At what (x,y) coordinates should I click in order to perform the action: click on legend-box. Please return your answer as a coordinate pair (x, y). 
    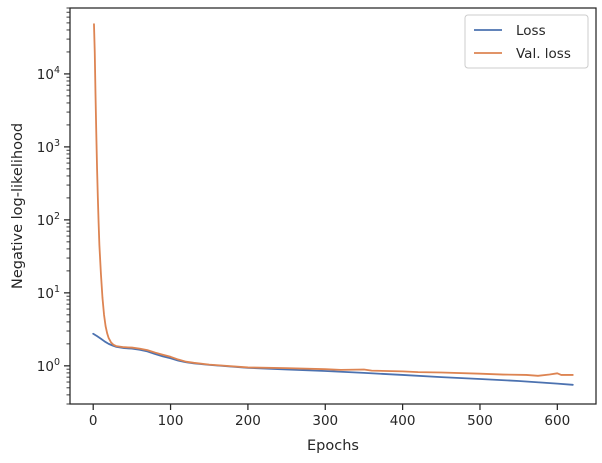
    Looking at the image, I should click on (526, 41).